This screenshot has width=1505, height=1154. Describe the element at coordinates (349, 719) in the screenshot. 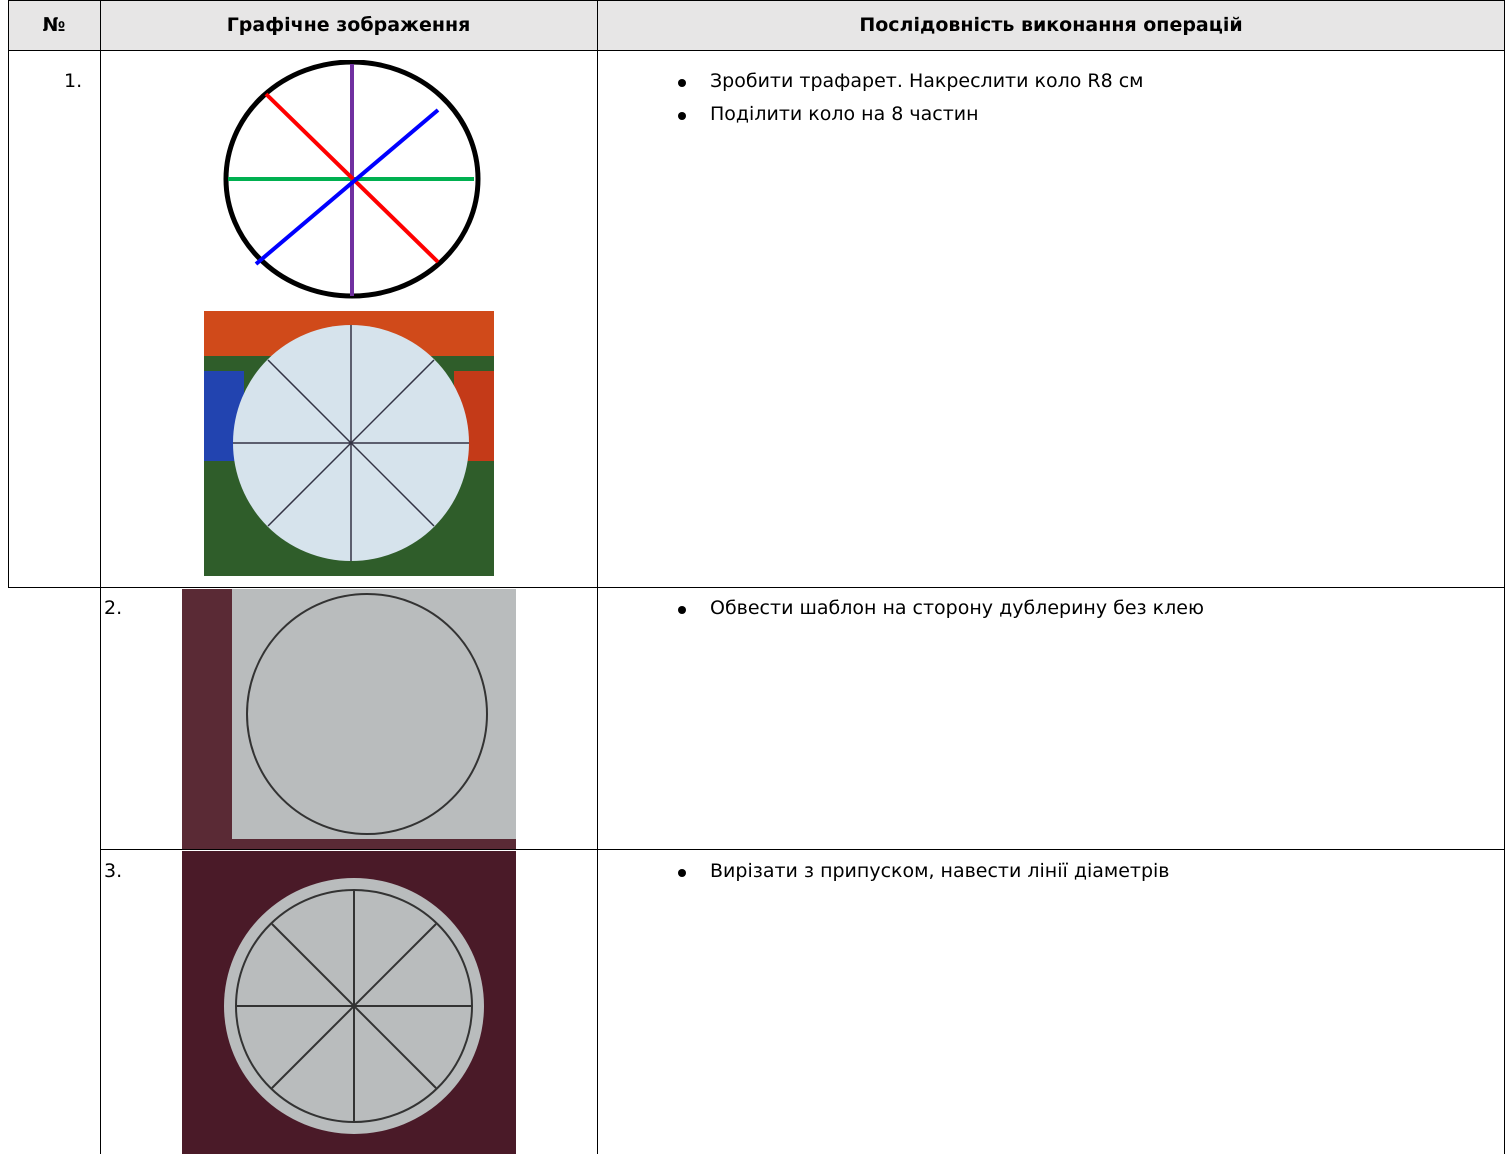

I see `traced-photo` at that location.